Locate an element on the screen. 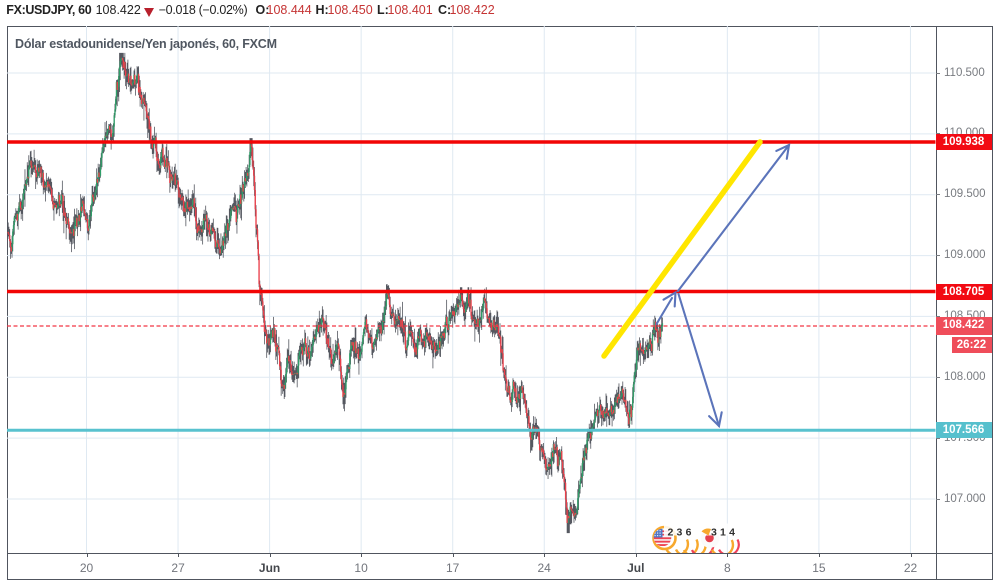  svg-text: 236 is located at coordinates (681, 533).